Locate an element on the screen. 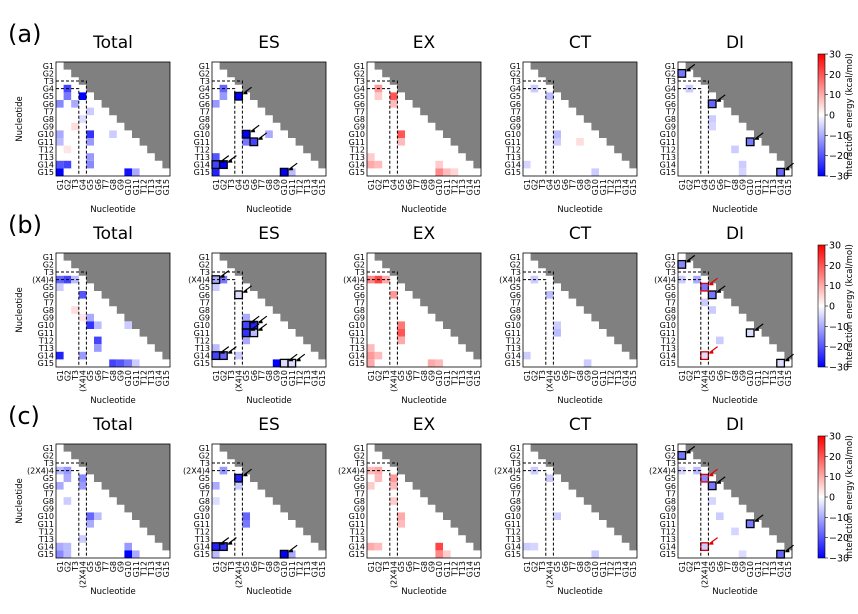  y-tick-label: G15 is located at coordinates (202, 554).